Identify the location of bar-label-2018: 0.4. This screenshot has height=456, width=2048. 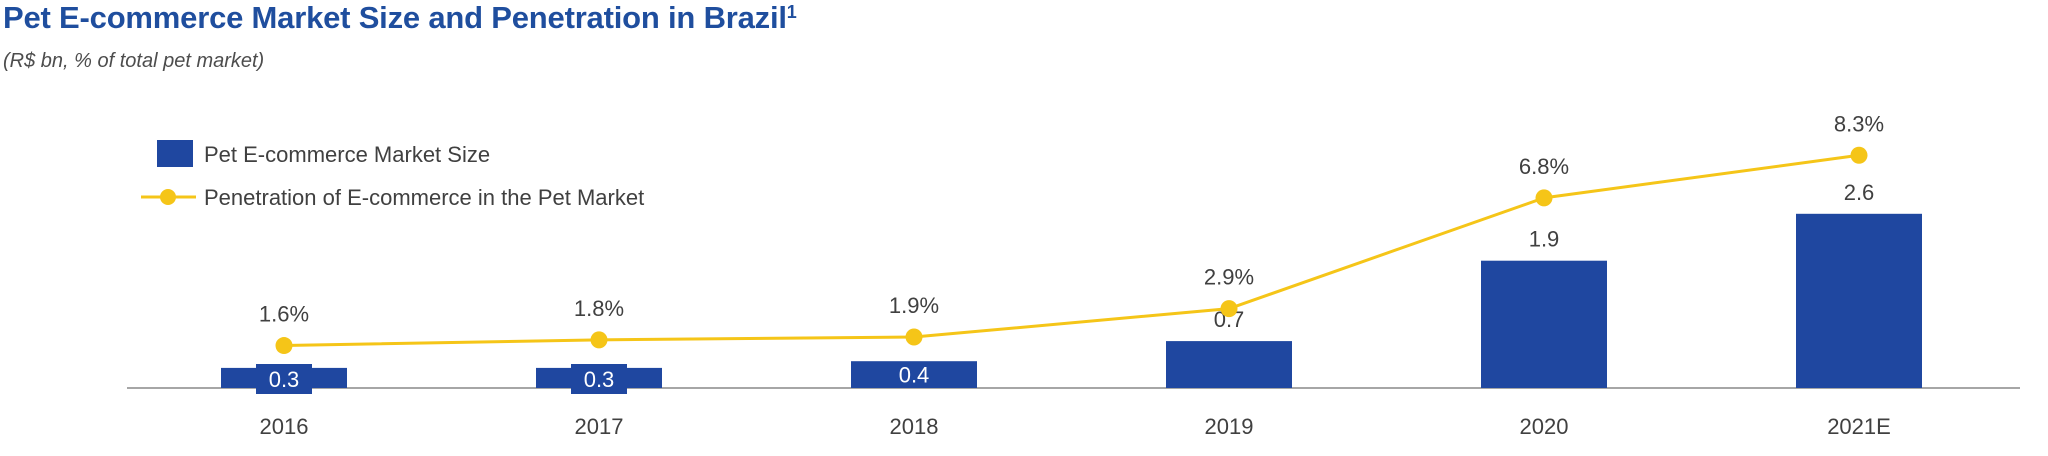
(914, 375).